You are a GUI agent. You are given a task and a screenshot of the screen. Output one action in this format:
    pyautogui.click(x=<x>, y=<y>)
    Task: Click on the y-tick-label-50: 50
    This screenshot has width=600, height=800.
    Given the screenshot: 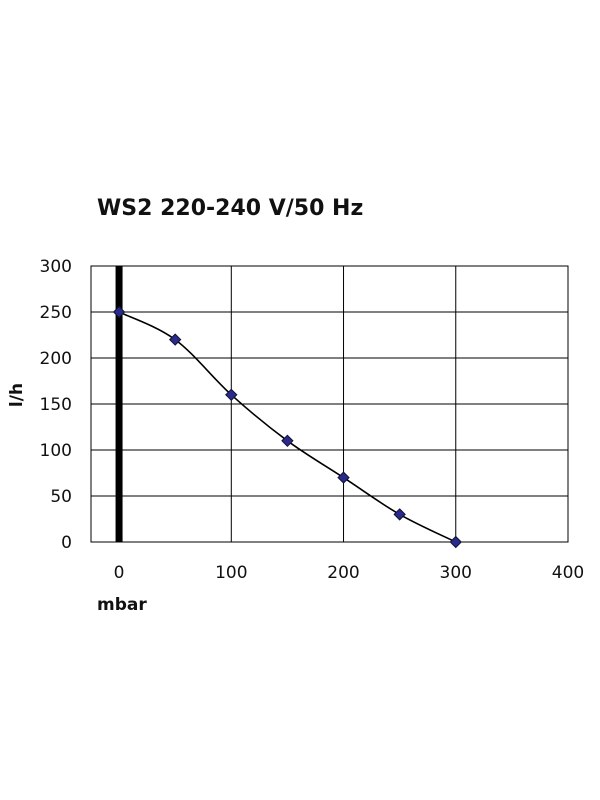 What is the action you would take?
    pyautogui.click(x=61, y=497)
    